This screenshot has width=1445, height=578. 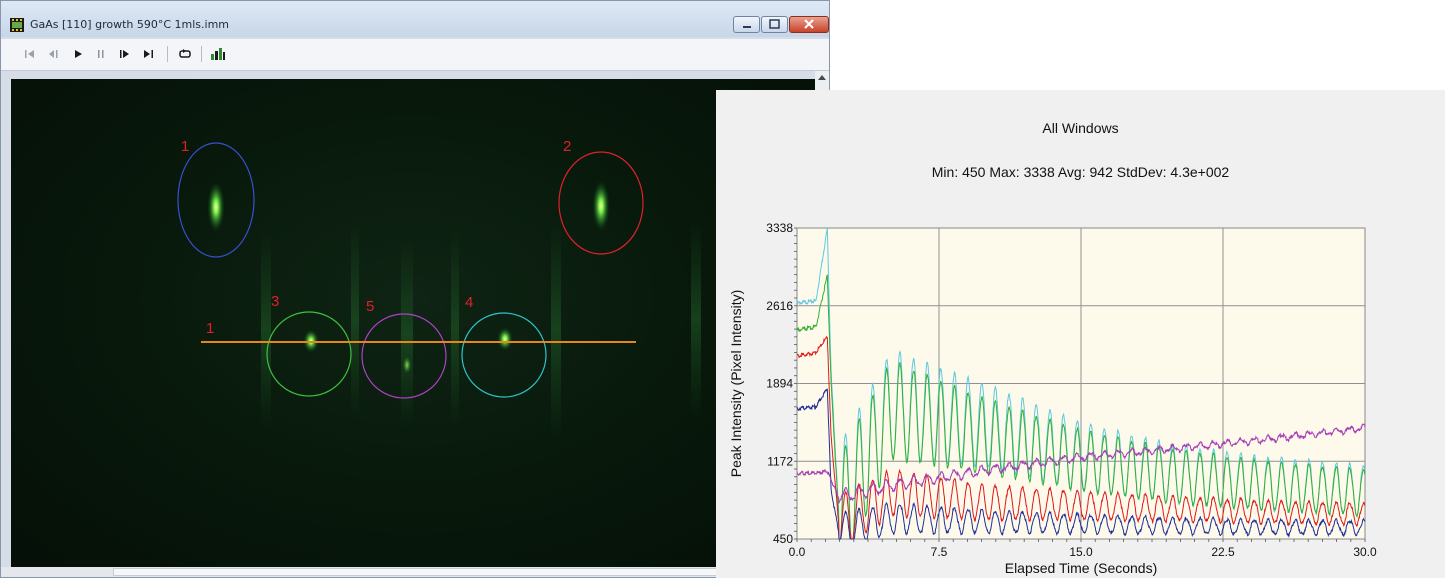 What do you see at coordinates (1080, 128) in the screenshot?
I see `chart-title: All Windows` at bounding box center [1080, 128].